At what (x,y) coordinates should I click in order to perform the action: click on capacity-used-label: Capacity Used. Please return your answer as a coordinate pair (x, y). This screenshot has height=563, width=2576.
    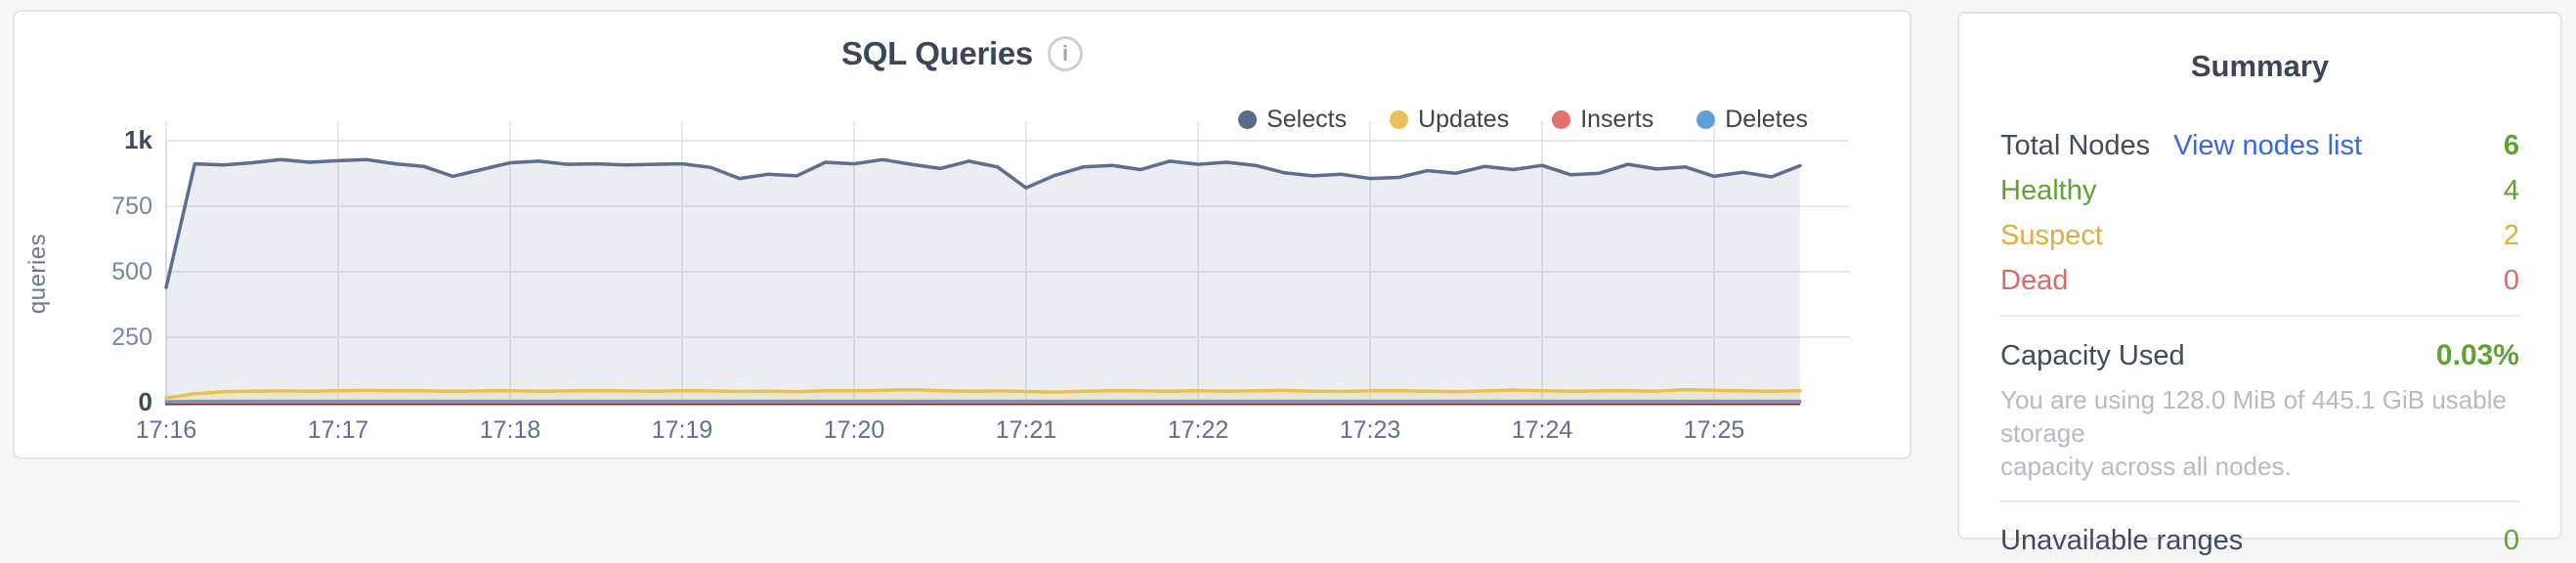
    Looking at the image, I should click on (2092, 356).